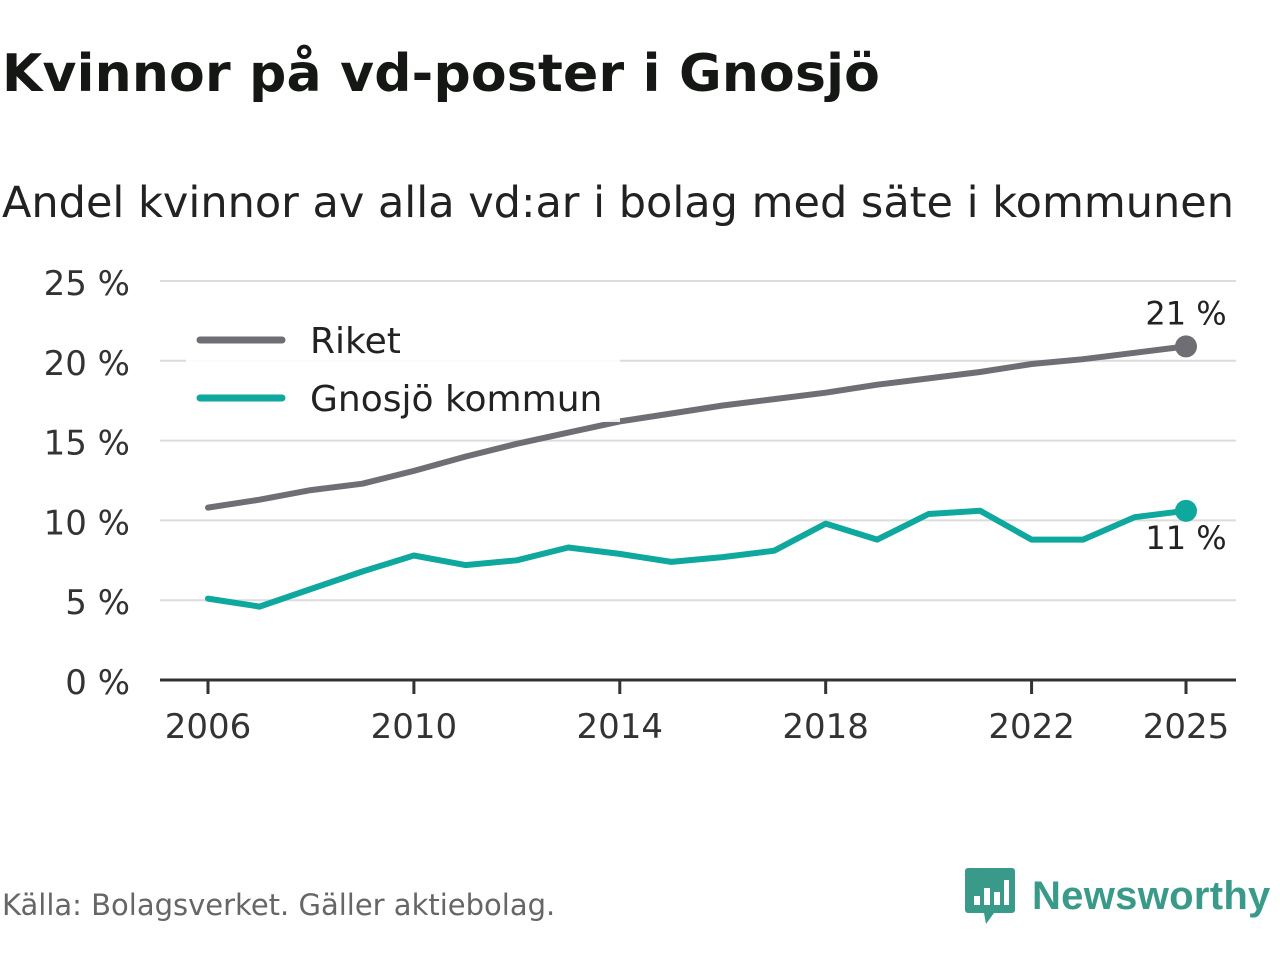 The height and width of the screenshot is (960, 1280). I want to click on end-labels: 21 % 11 %, so click(1185, 425).